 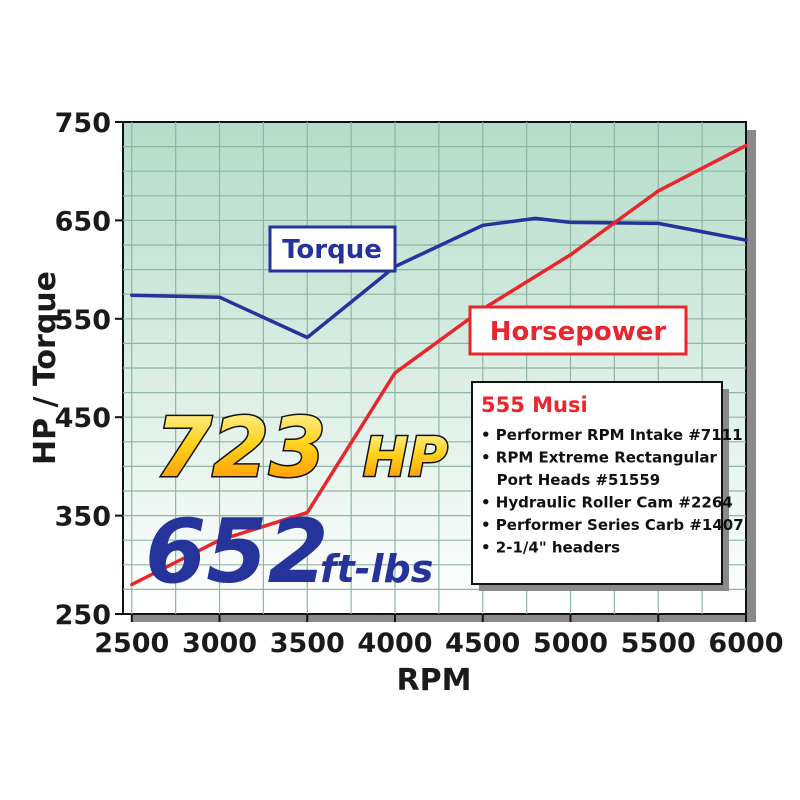 What do you see at coordinates (83, 615) in the screenshot?
I see `y-tick-label: 250` at bounding box center [83, 615].